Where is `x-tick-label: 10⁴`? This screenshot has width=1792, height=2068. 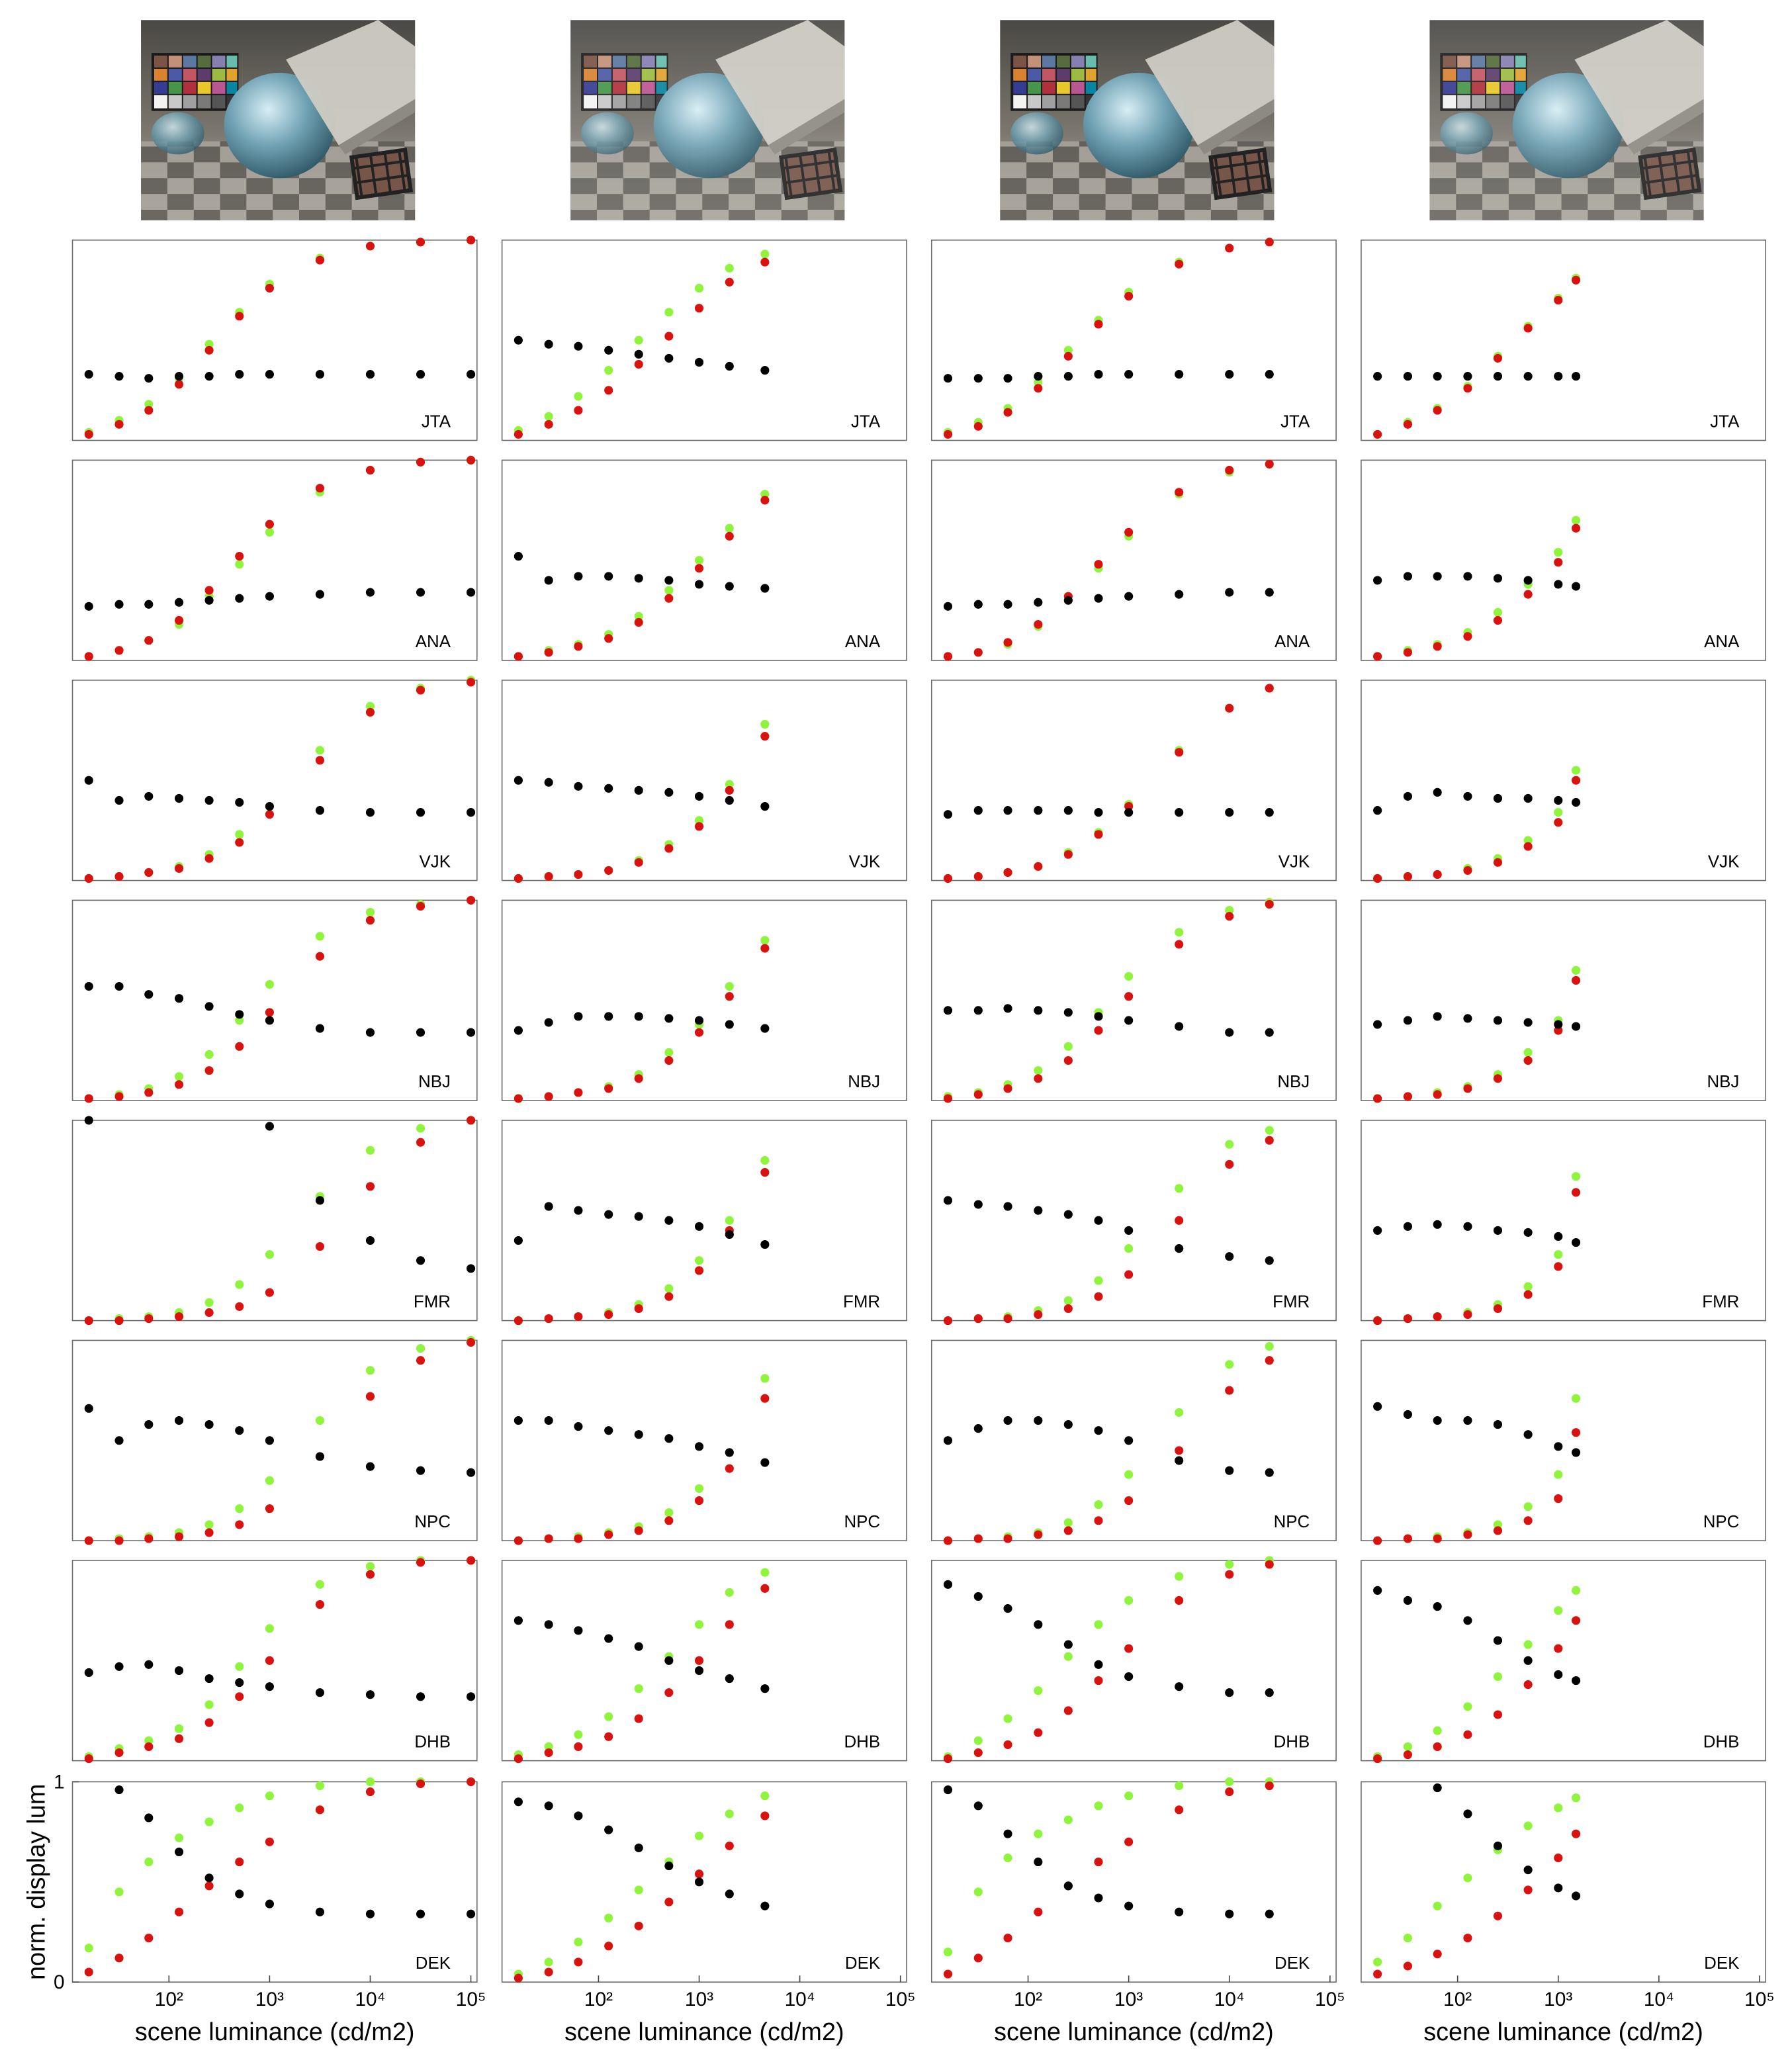
x-tick-label: 10⁴ is located at coordinates (800, 1999).